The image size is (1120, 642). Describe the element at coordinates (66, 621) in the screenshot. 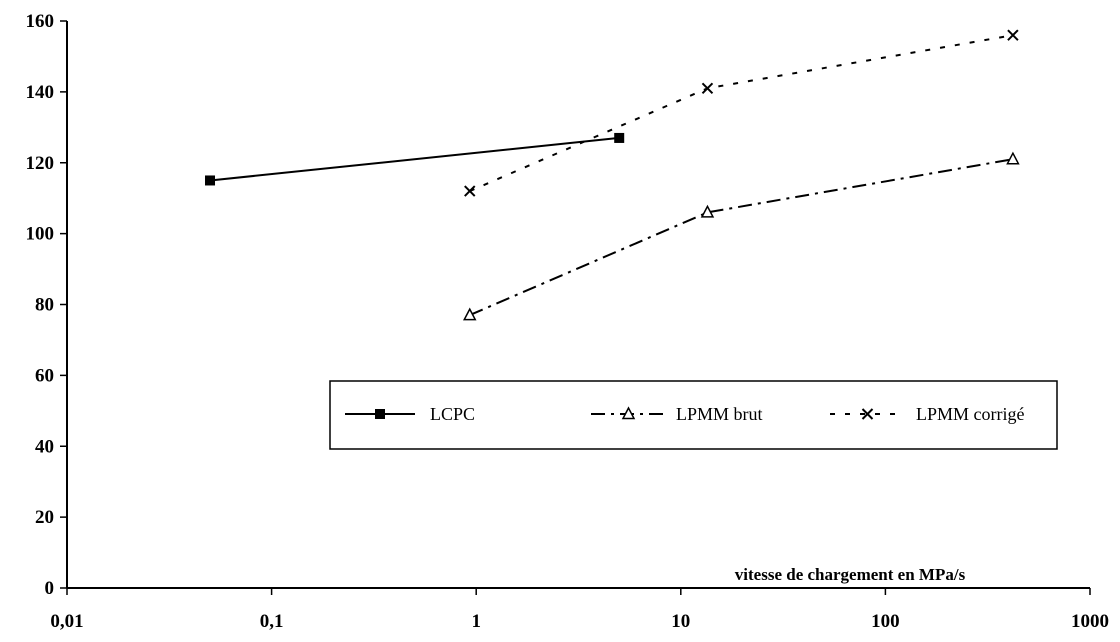

I see `x-tick-label: 0,01` at that location.